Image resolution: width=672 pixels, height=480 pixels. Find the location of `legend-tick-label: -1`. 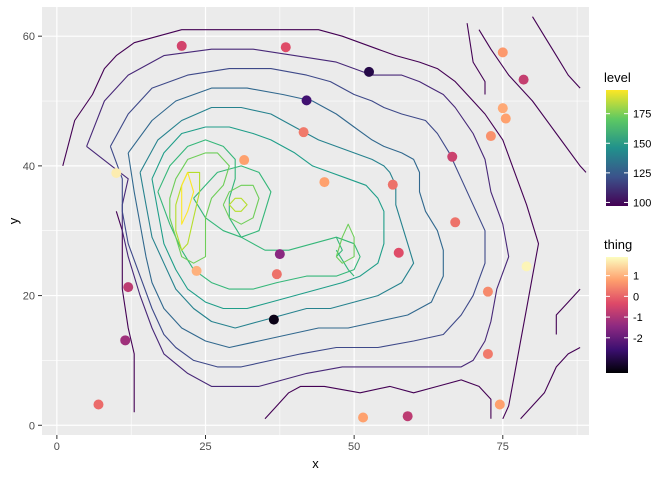

legend-tick-label: -1 is located at coordinates (638, 318).